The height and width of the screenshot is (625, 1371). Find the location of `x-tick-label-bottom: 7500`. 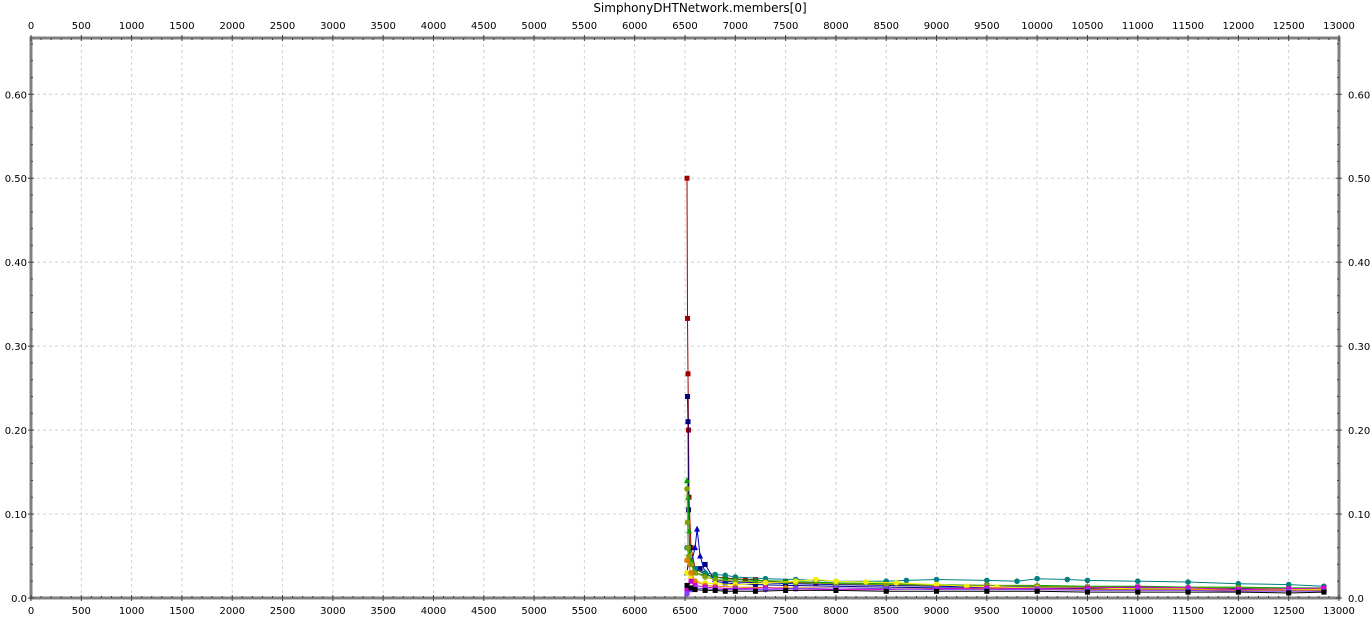

x-tick-label-bottom: 7500 is located at coordinates (785, 611).